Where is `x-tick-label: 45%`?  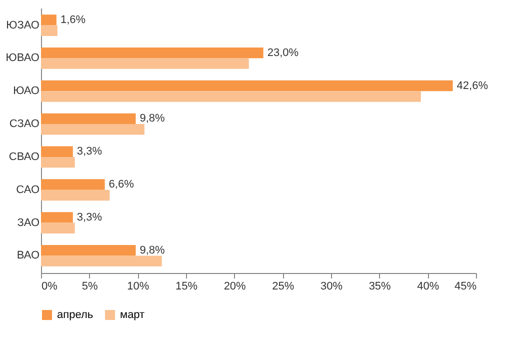 x-tick-label: 45% is located at coordinates (465, 286).